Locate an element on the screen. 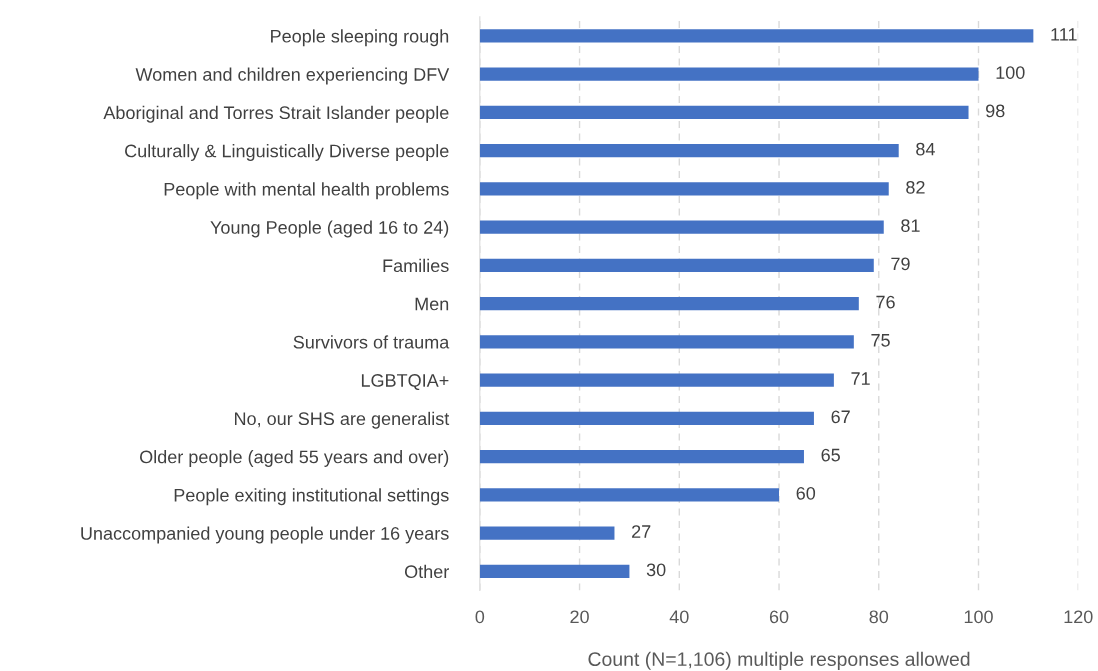 This screenshot has width=1098, height=671. y-tick-label: LGBTQIA+ is located at coordinates (405, 382).